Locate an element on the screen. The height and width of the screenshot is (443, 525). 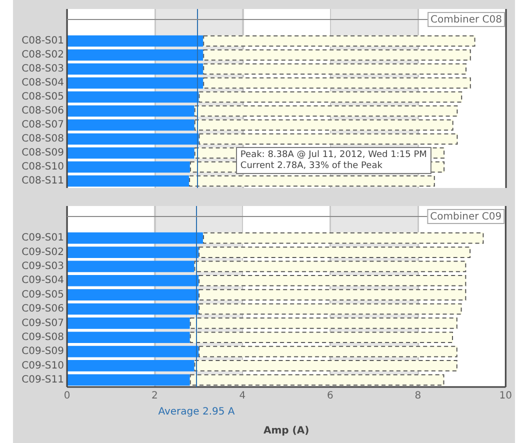
x-tick-label: 4 is located at coordinates (242, 396).